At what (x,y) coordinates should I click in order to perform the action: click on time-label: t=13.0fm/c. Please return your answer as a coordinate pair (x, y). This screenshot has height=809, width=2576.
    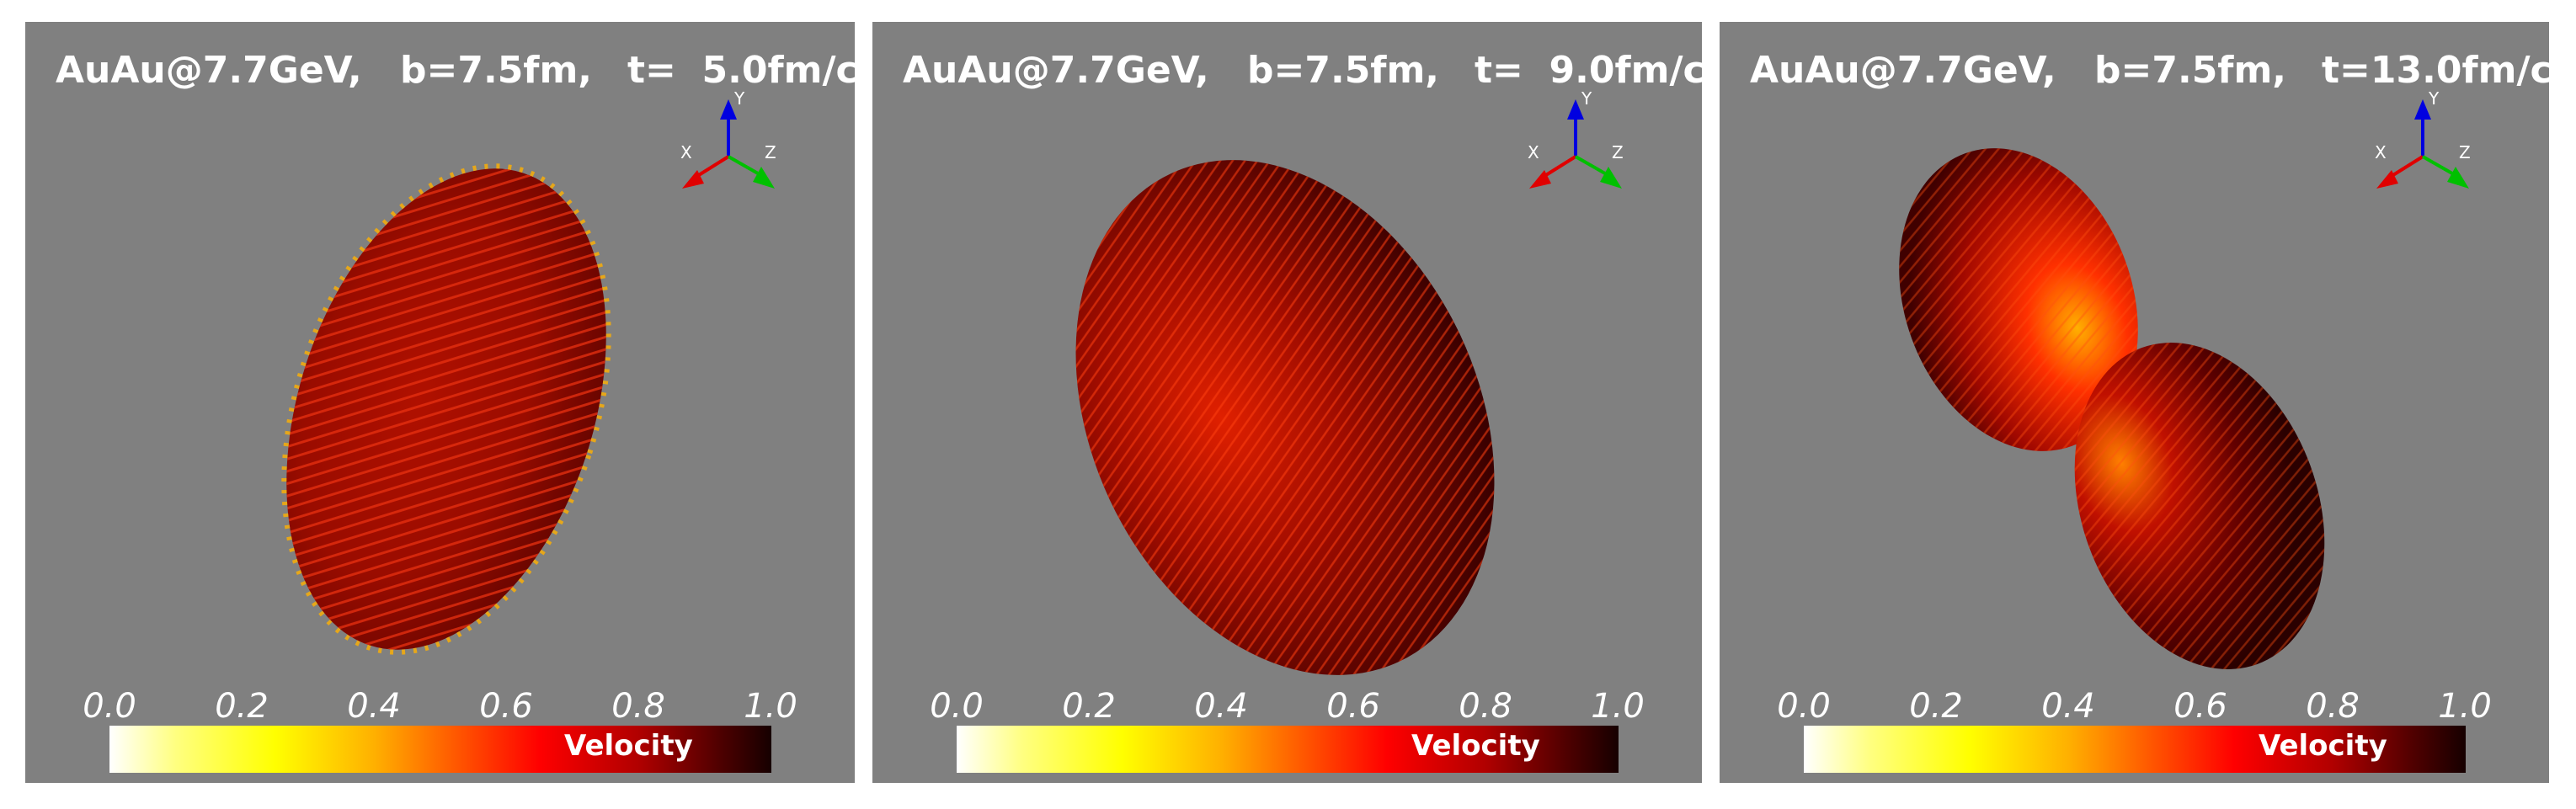
    Looking at the image, I should click on (2435, 70).